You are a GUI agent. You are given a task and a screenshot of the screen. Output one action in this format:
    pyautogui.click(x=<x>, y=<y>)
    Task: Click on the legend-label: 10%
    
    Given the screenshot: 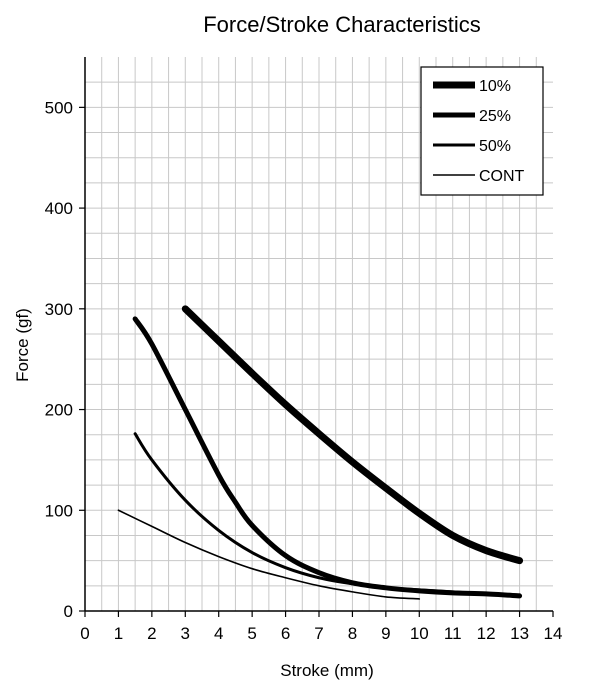 What is the action you would take?
    pyautogui.click(x=495, y=86)
    